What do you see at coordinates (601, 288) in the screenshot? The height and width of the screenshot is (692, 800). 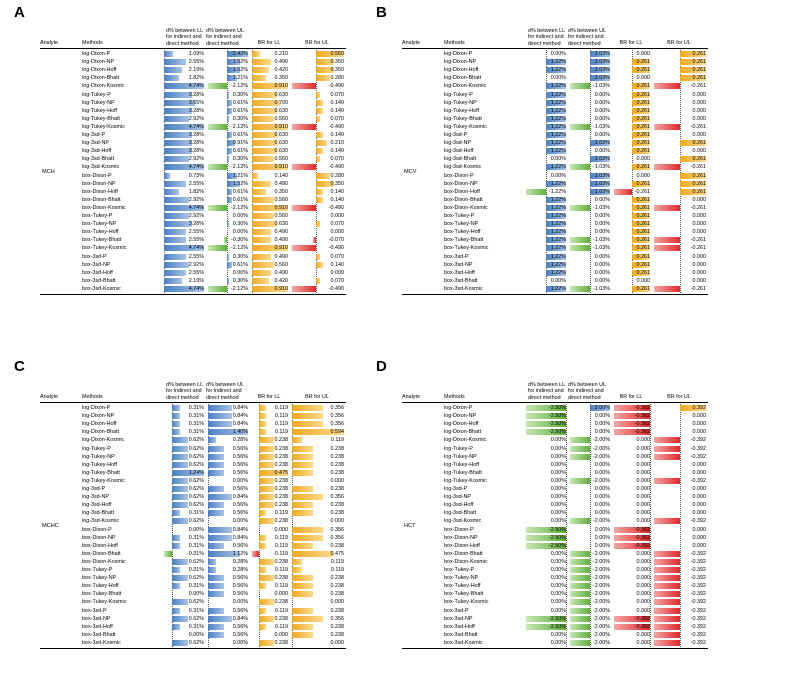 I see `cell-value: -1.03%` at bounding box center [601, 288].